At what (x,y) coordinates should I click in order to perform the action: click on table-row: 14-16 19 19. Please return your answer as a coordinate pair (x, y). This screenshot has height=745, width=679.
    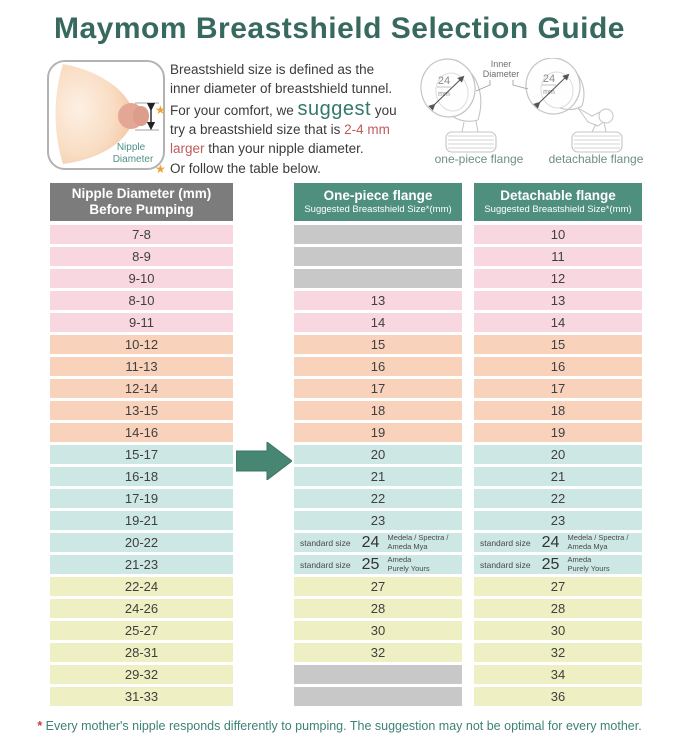
    Looking at the image, I should click on (352, 432).